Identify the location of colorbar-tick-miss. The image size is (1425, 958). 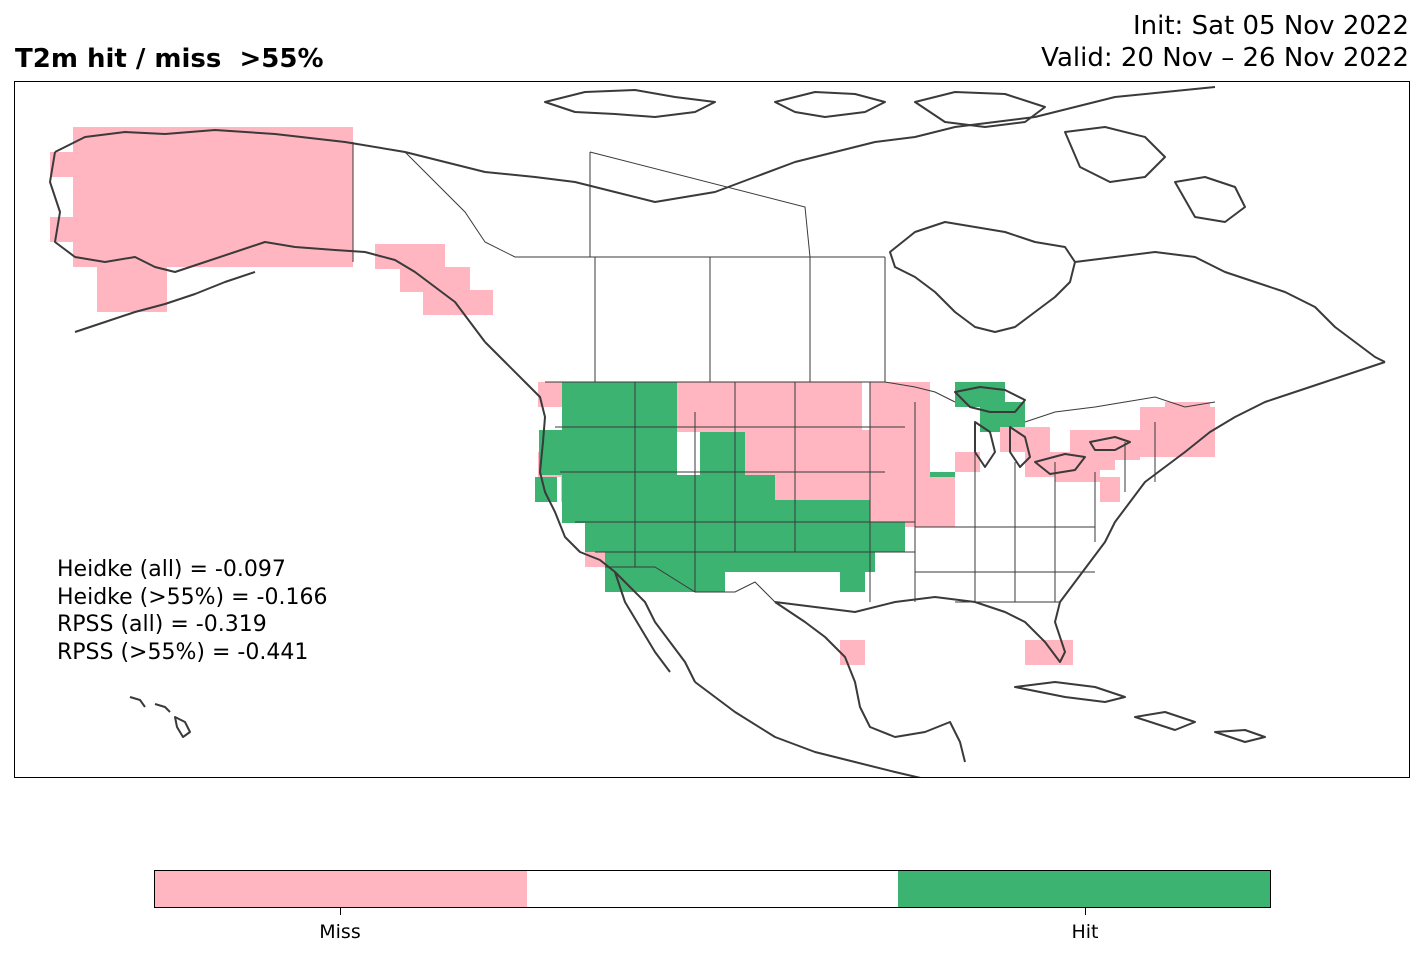
(340, 911).